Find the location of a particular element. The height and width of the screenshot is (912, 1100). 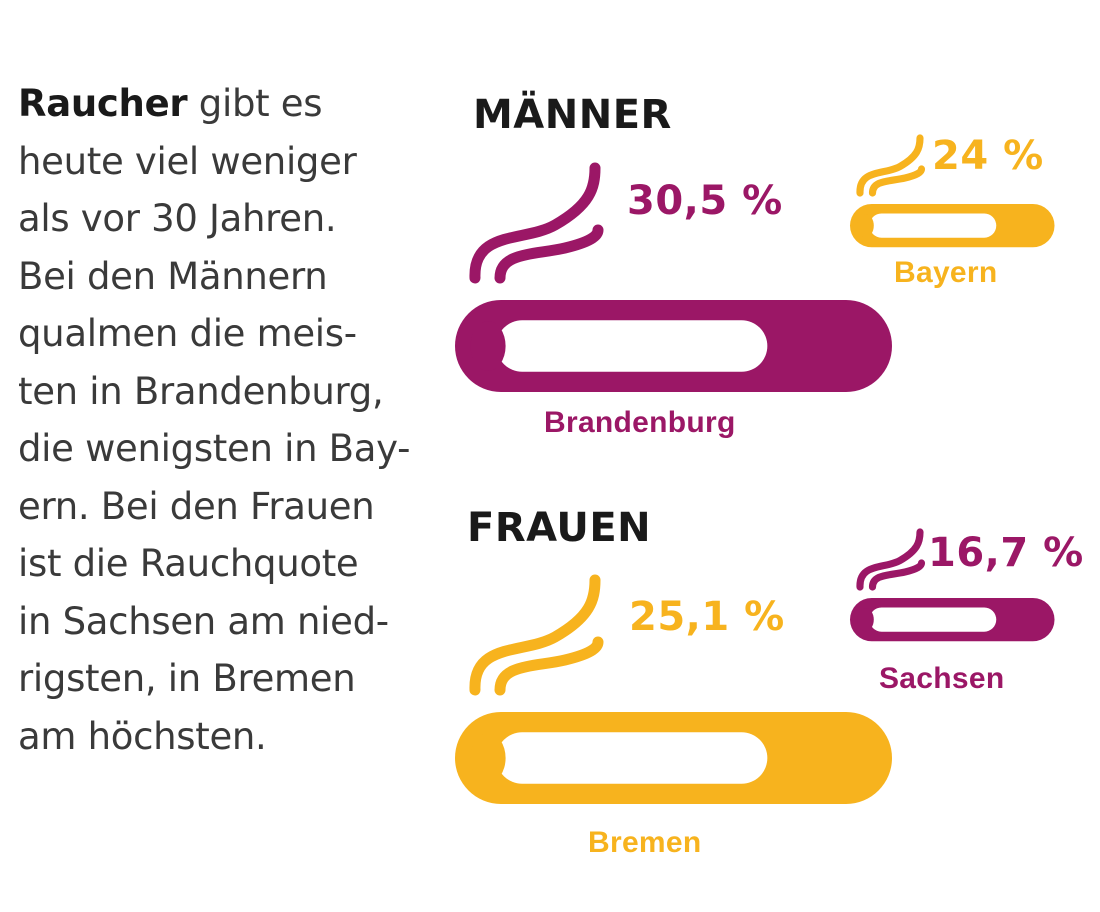

cigarette-sachsen is located at coordinates (952, 585).